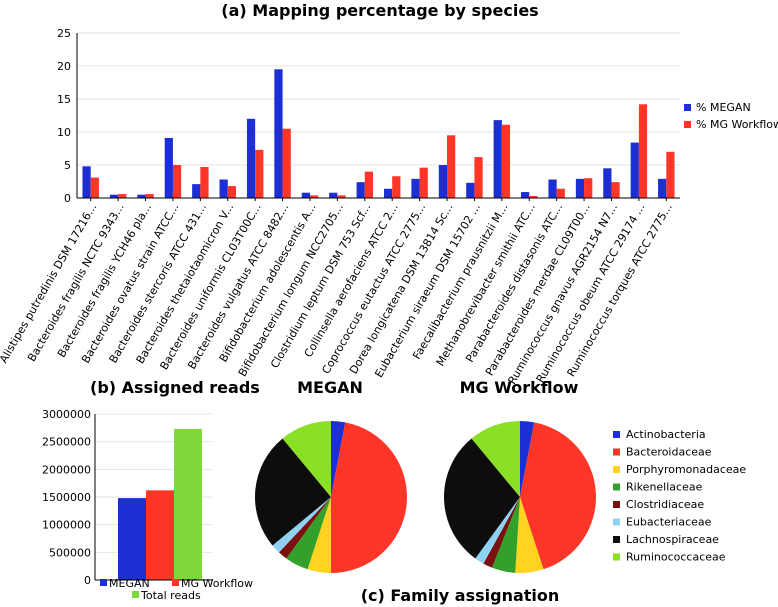  Describe the element at coordinates (330, 387) in the screenshot. I see `pie-megan-title: MEGAN` at that location.